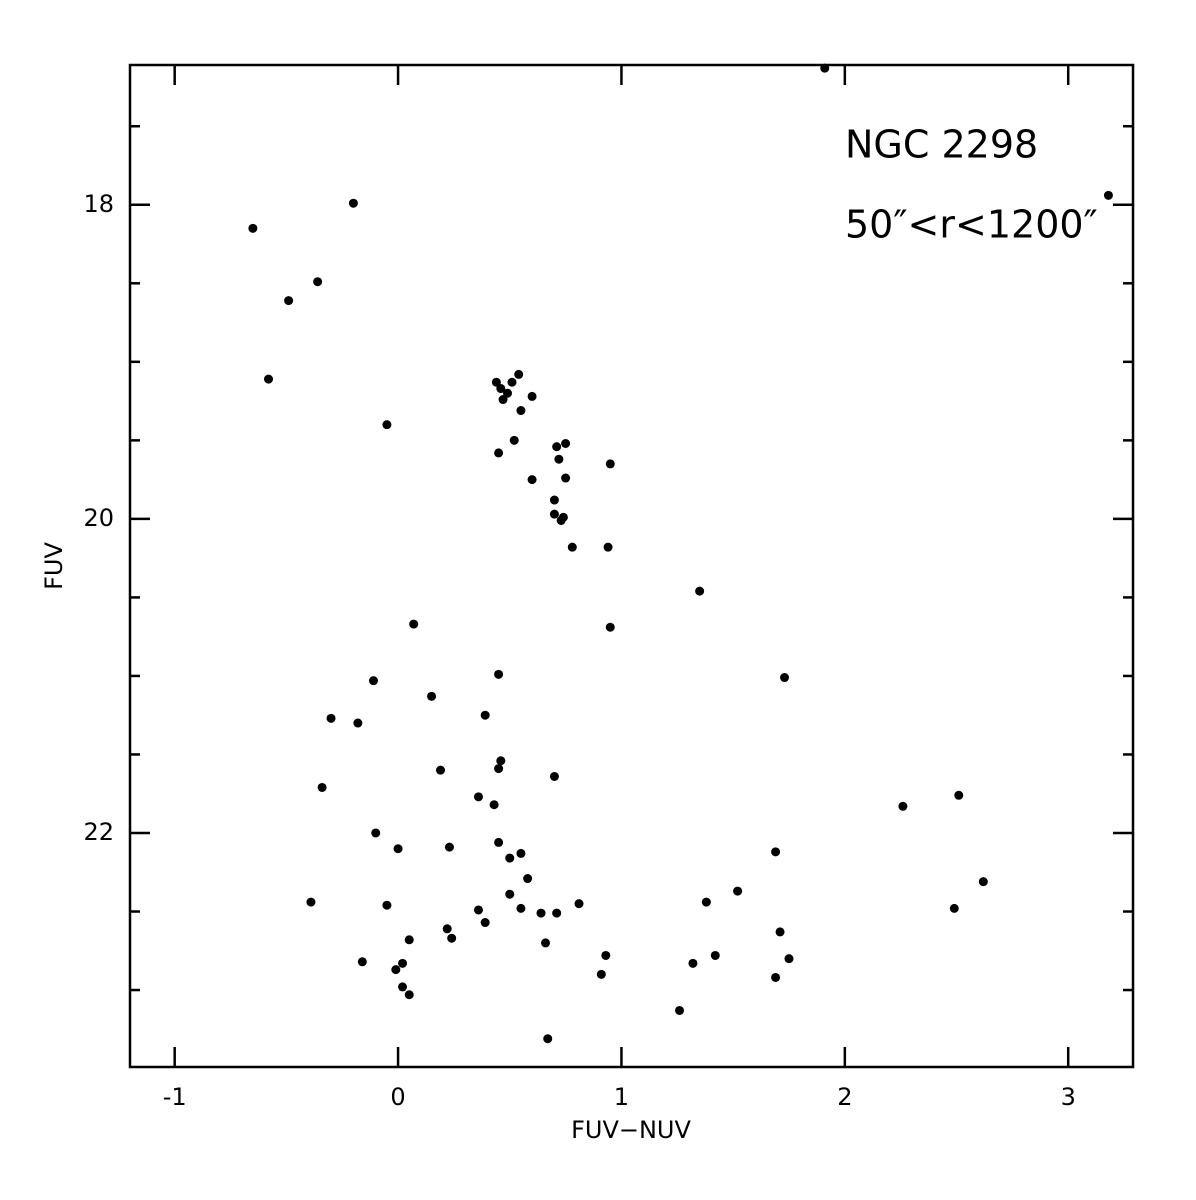  I want to click on y-tick-label: 20, so click(98, 518).